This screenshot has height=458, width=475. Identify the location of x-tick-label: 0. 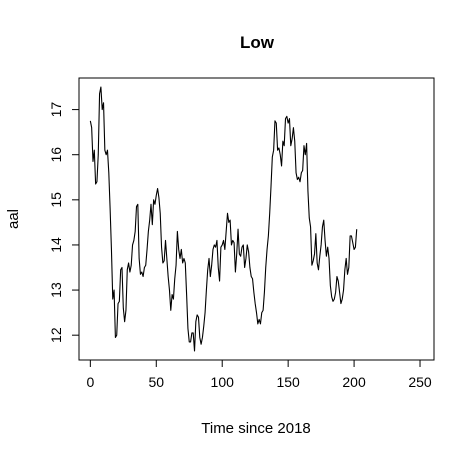
(90, 382).